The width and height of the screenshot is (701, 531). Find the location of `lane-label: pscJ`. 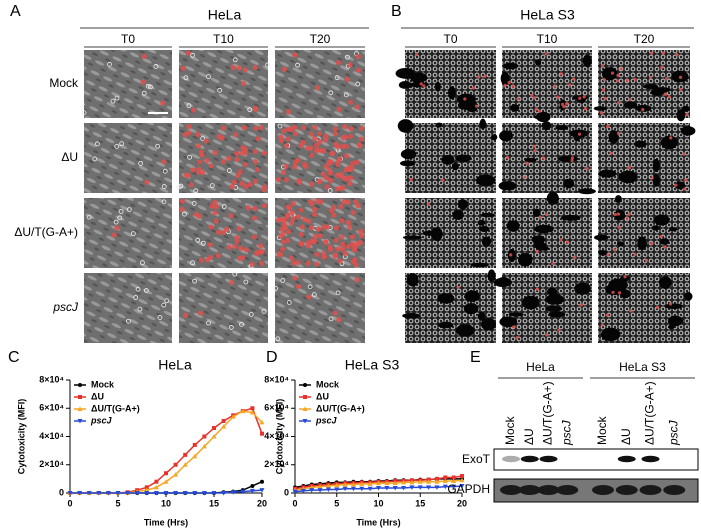

lane-label: pscJ is located at coordinates (673, 432).